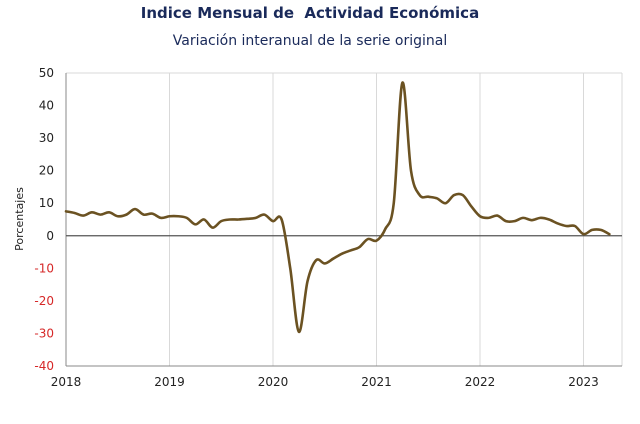 The image size is (640, 424). Describe the element at coordinates (169, 382) in the screenshot. I see `x-tick-label-2019: 2019` at that location.